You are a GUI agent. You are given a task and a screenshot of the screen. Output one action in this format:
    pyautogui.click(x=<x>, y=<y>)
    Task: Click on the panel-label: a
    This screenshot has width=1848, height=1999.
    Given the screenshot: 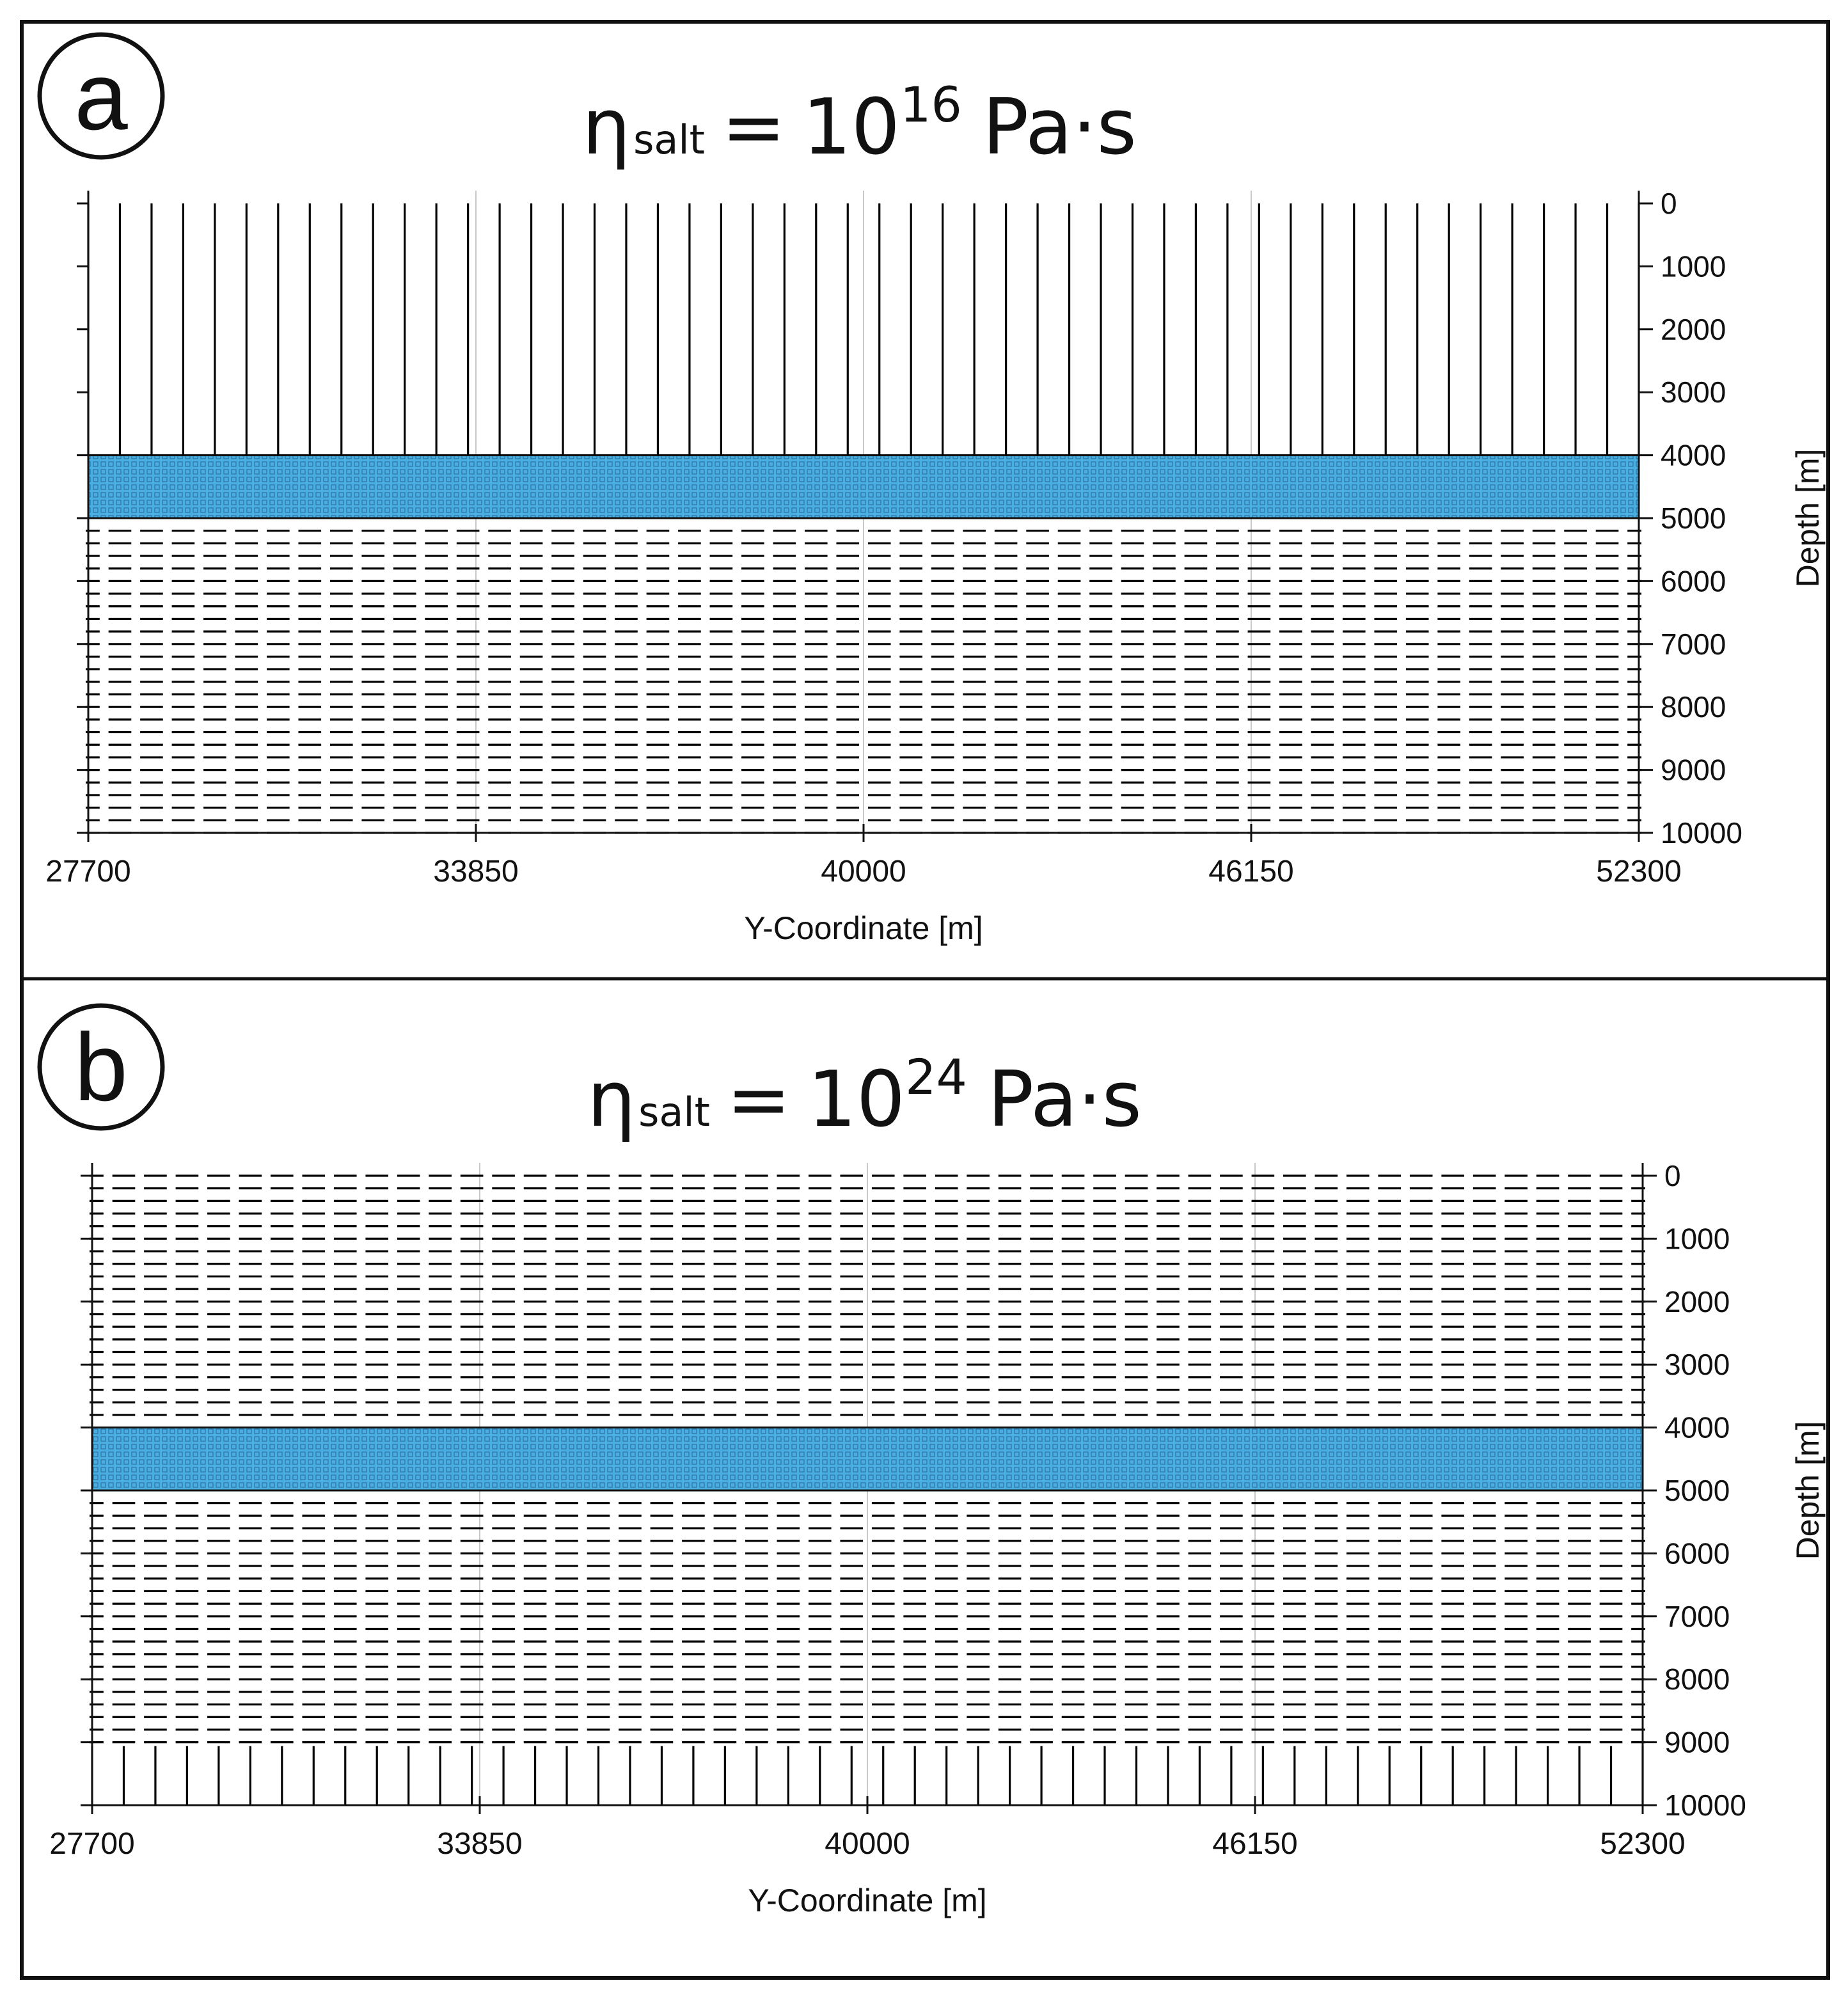 What is the action you would take?
    pyautogui.click(x=101, y=96)
    